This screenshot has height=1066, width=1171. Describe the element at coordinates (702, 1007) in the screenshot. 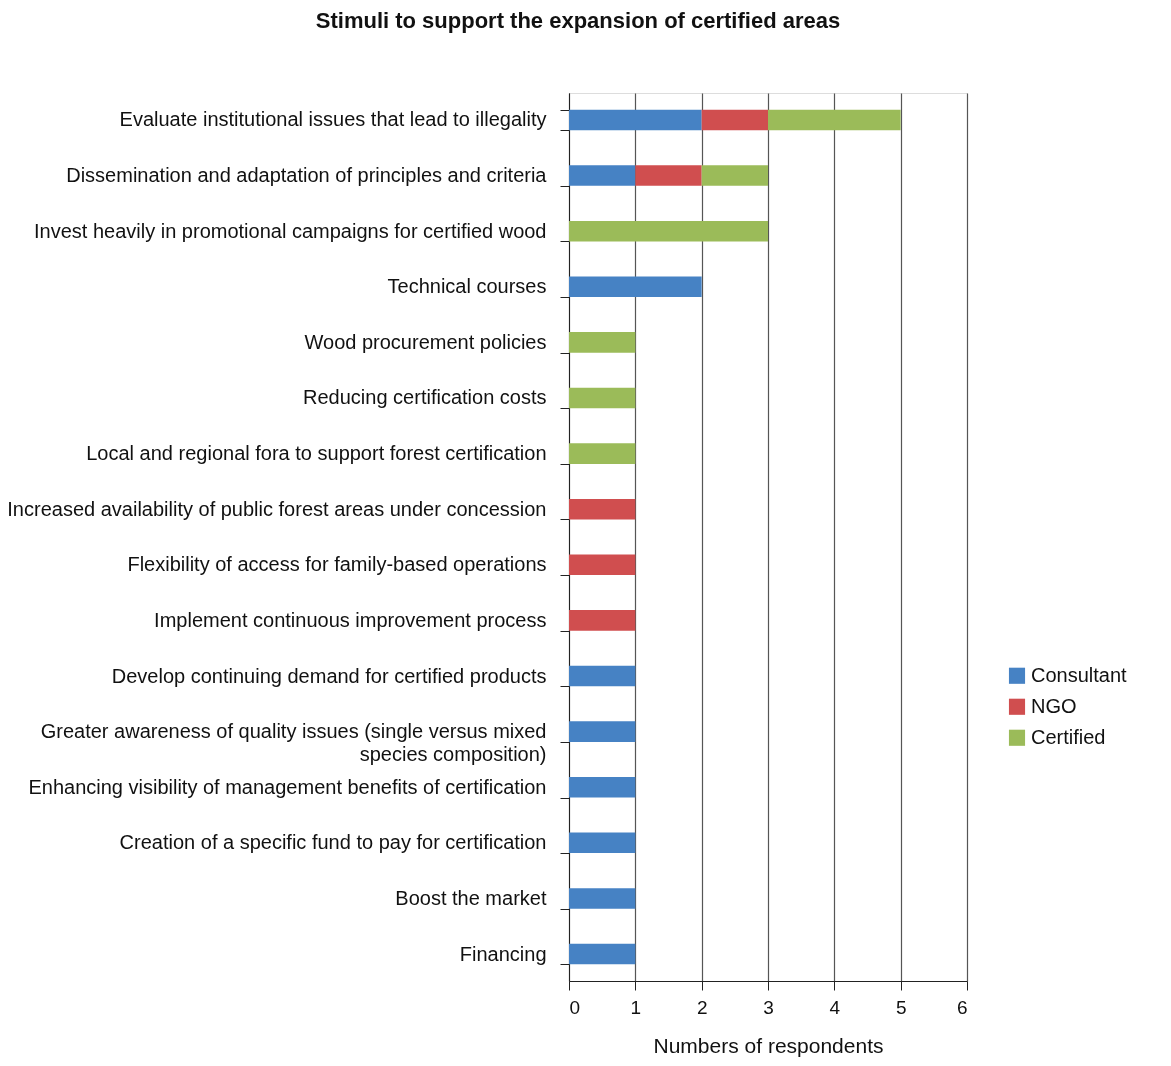

I see `x-tick-label: 2` at that location.